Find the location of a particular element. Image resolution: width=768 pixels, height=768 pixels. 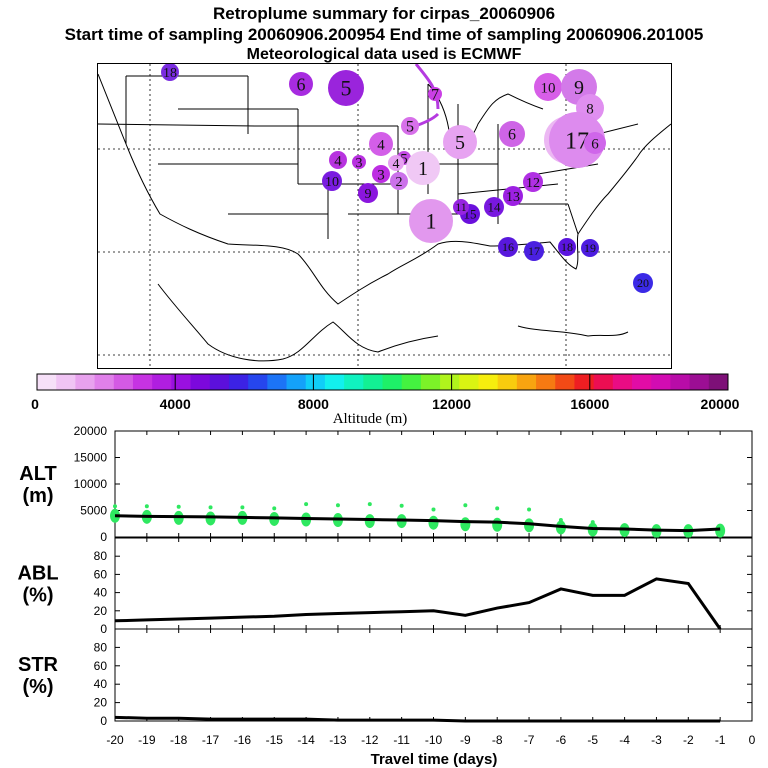

plume-day-label: 5 is located at coordinates (460, 143).